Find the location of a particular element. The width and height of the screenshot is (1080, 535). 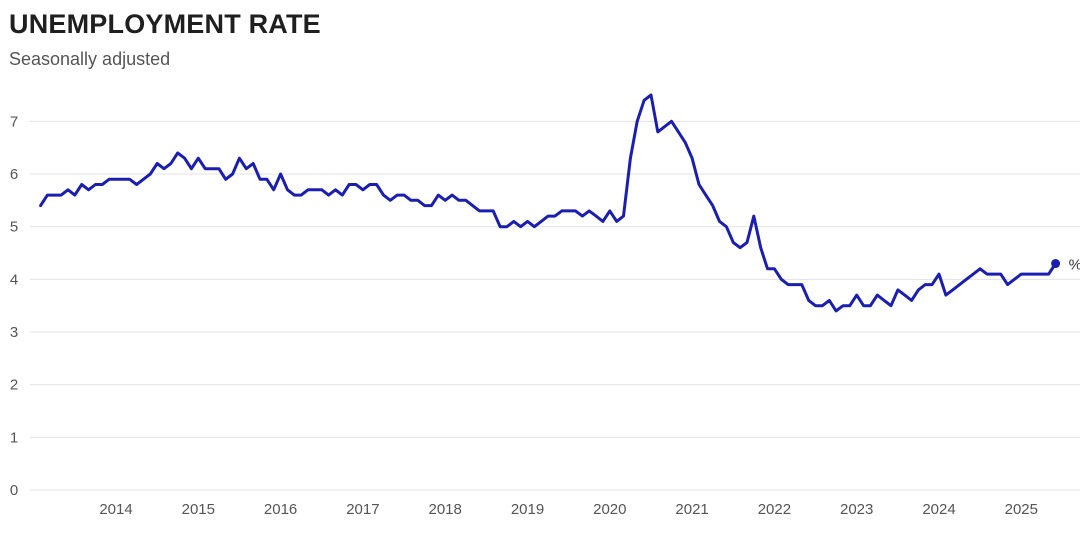

x-tick-label-2025: 2025 is located at coordinates (1021, 509).